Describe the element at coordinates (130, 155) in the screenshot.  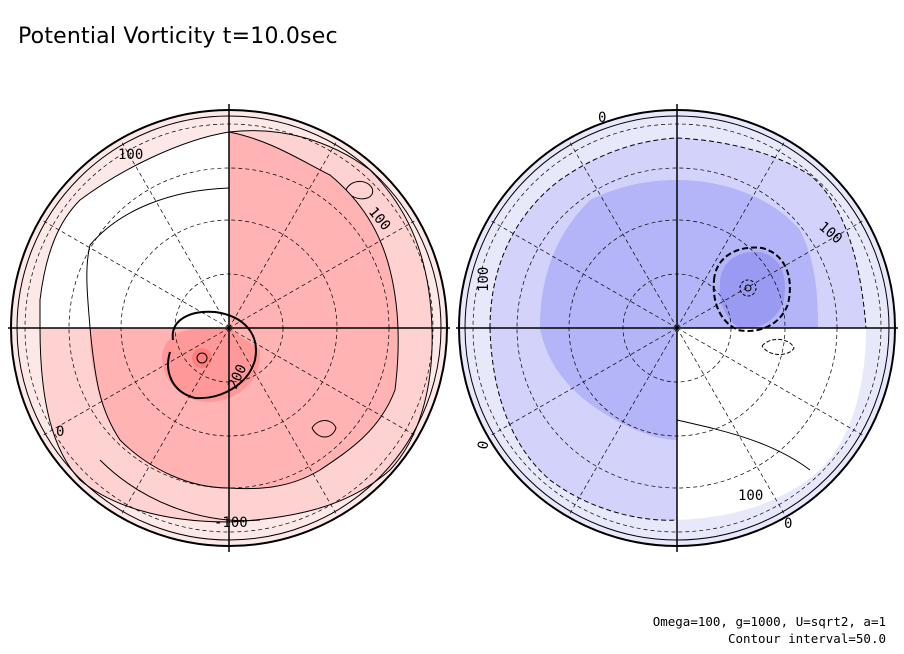
I see `left-label-100-top: 100` at that location.